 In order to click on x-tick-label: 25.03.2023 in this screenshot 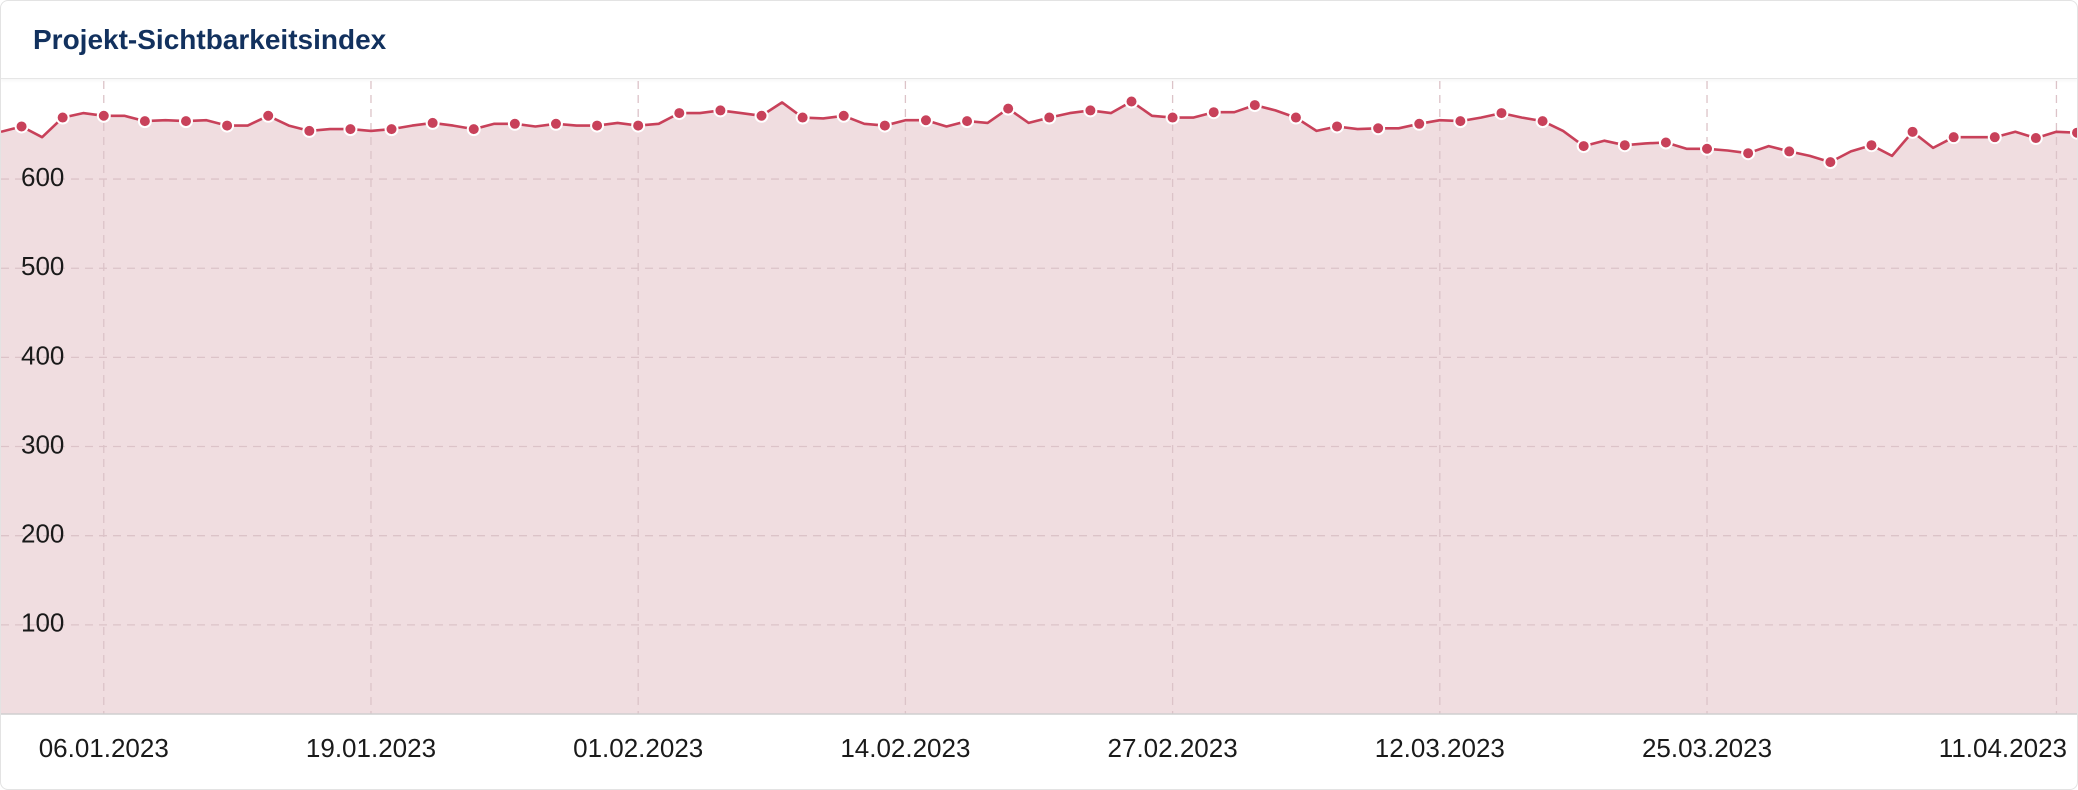, I will do `click(1707, 748)`.